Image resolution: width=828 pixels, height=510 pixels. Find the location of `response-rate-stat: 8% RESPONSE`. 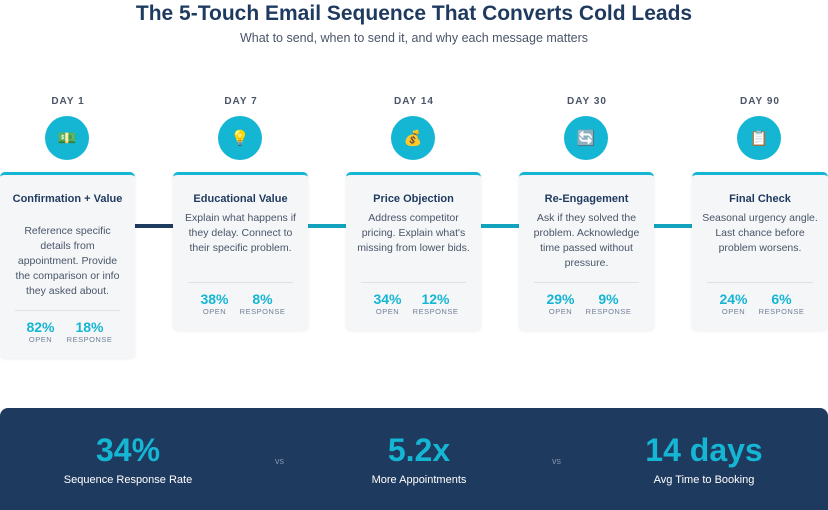

response-rate-stat: 8% RESPONSE is located at coordinates (262, 304).